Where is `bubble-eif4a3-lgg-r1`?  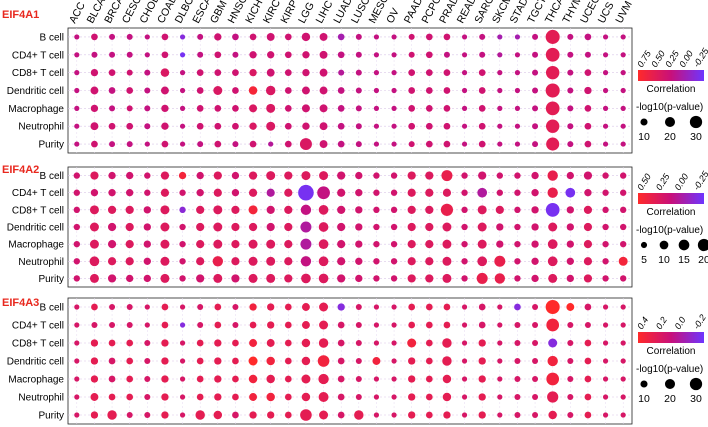 bubble-eif4a3-lgg-r1 is located at coordinates (305, 325).